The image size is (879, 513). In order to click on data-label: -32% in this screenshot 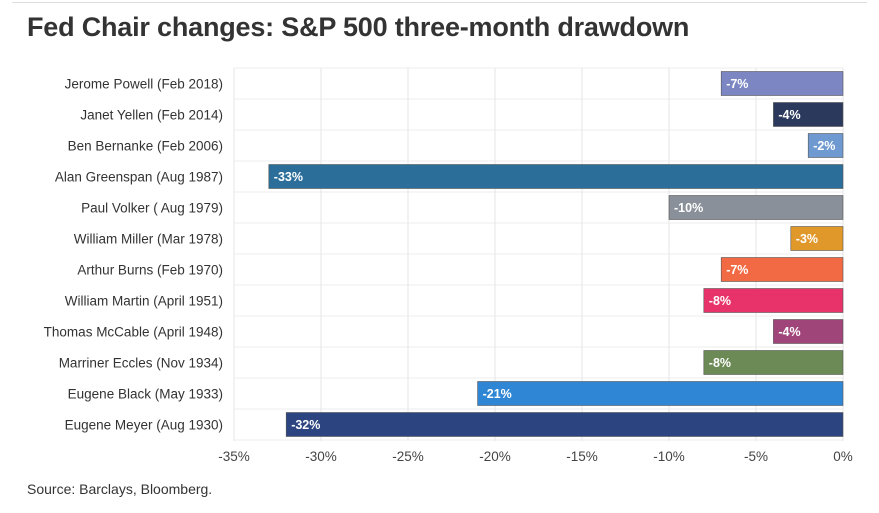, I will do `click(305, 425)`.